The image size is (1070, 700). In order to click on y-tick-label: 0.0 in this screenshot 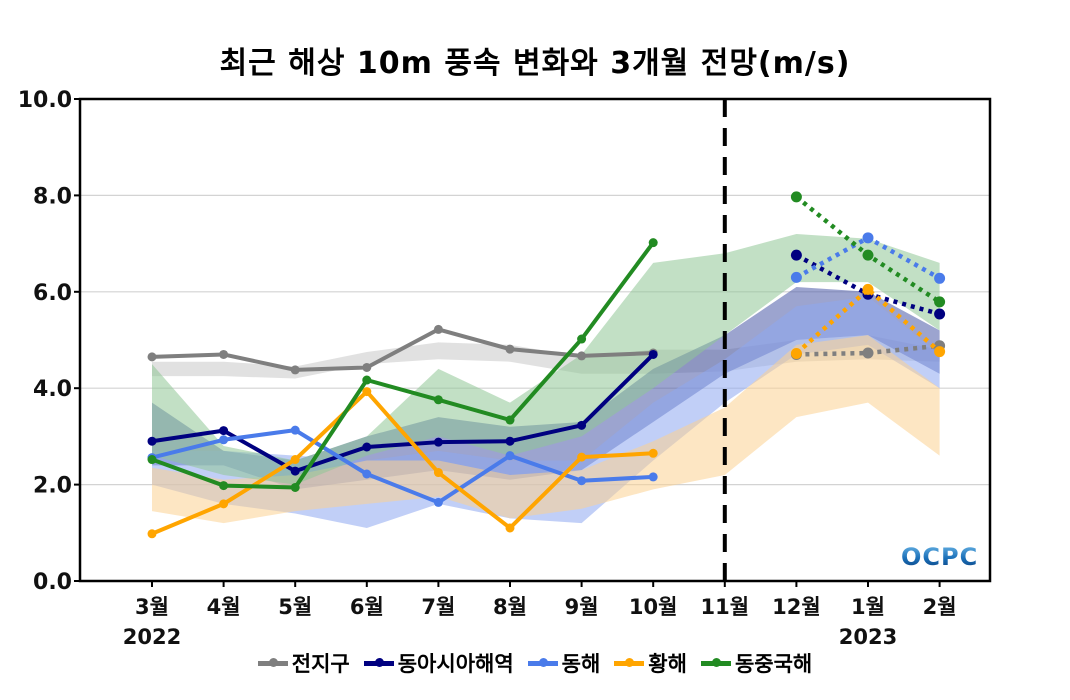, I will do `click(52, 582)`.